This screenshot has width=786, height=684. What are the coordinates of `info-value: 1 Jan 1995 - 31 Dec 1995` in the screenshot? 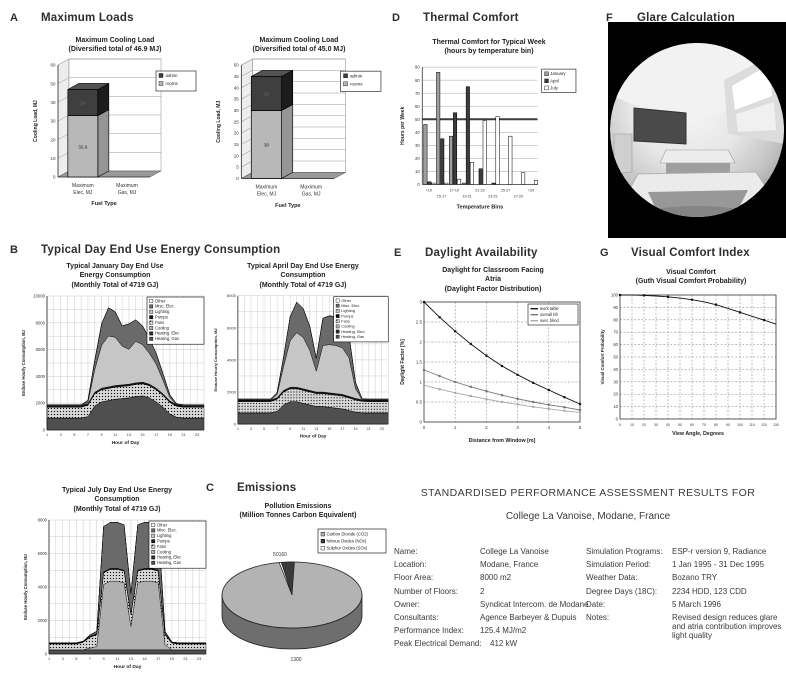 It's located at (718, 565).